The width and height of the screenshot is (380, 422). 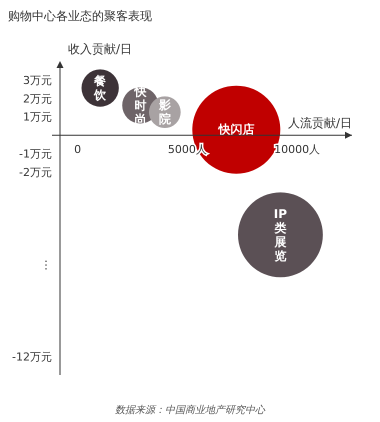 I want to click on source-note: 数据来源：中国商业地产研究中心, so click(x=190, y=410).